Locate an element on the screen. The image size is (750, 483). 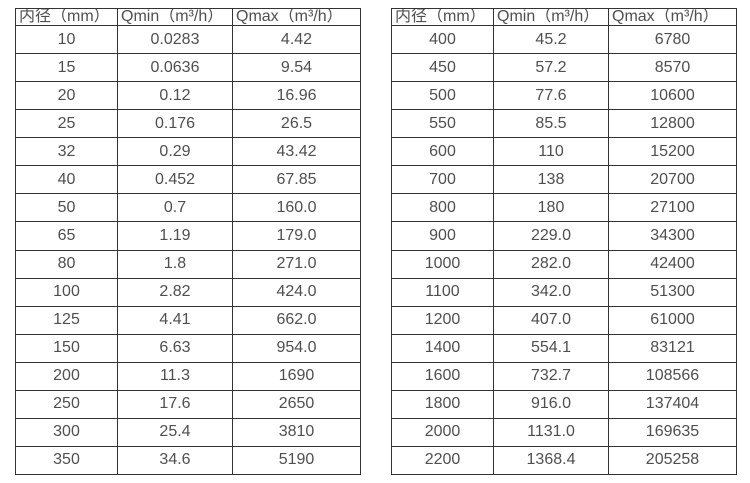
table-cell: 25.4 is located at coordinates (175, 432).